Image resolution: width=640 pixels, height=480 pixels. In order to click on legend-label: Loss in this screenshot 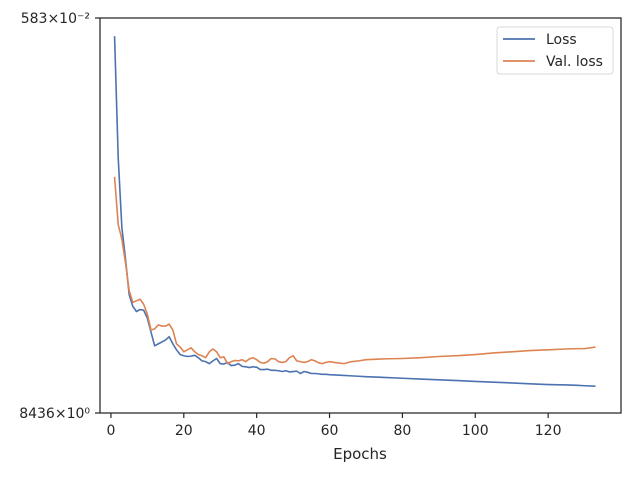, I will do `click(561, 40)`.